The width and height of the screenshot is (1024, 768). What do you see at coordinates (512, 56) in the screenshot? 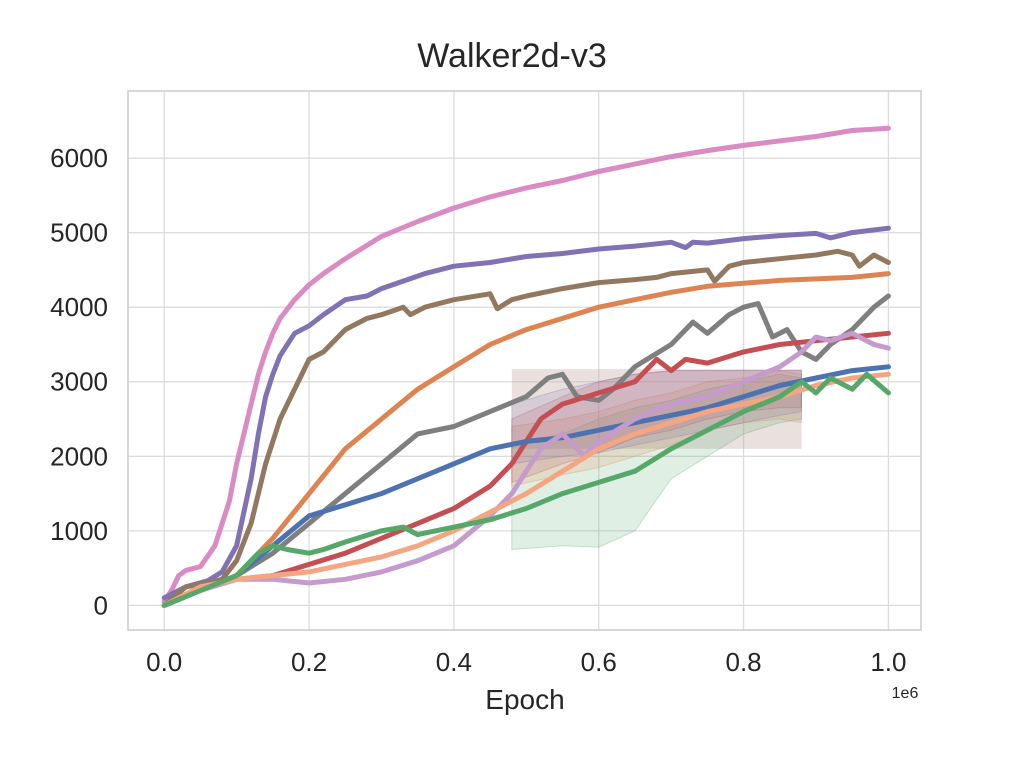
I see `chart-title: Walker2d-v3` at bounding box center [512, 56].